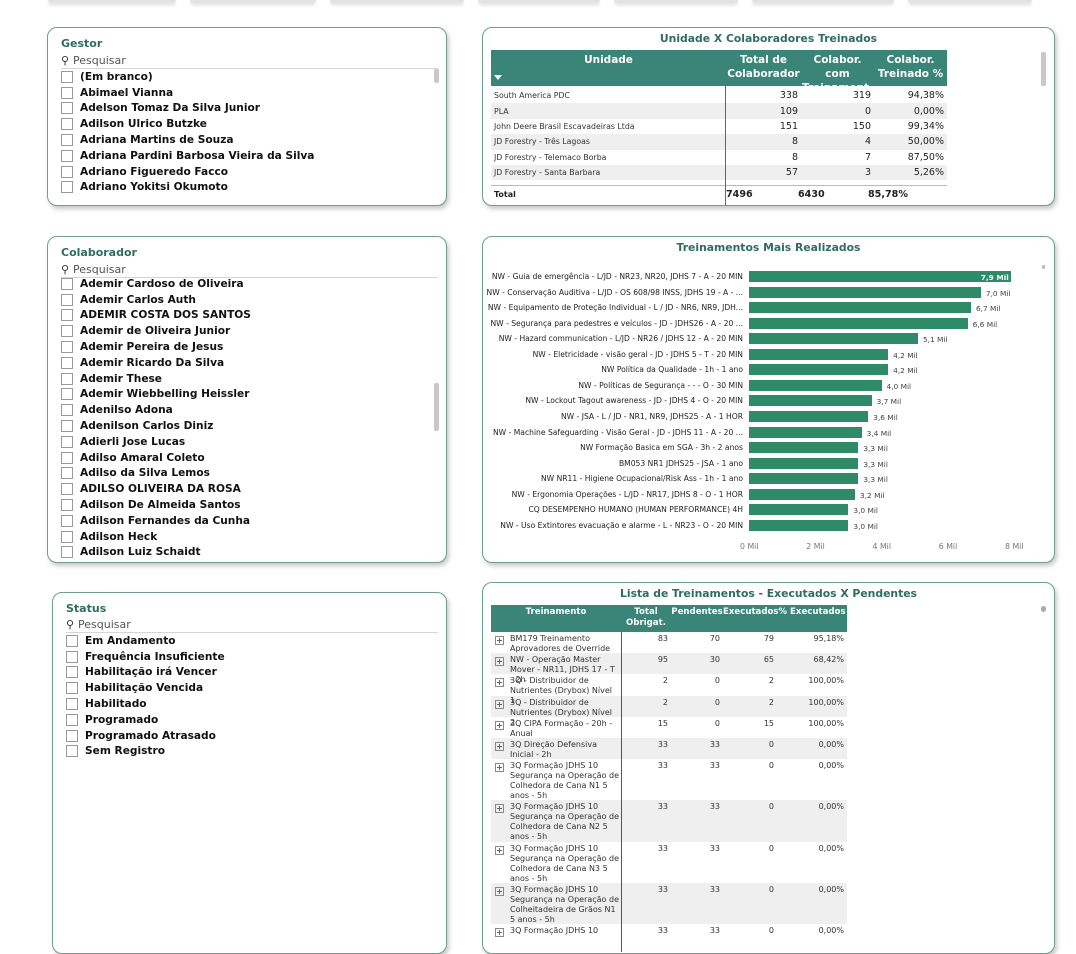 This screenshot has height=954, width=1076. What do you see at coordinates (246, 172) in the screenshot?
I see `slicer-item: Adriano Figueredo Facco` at bounding box center [246, 172].